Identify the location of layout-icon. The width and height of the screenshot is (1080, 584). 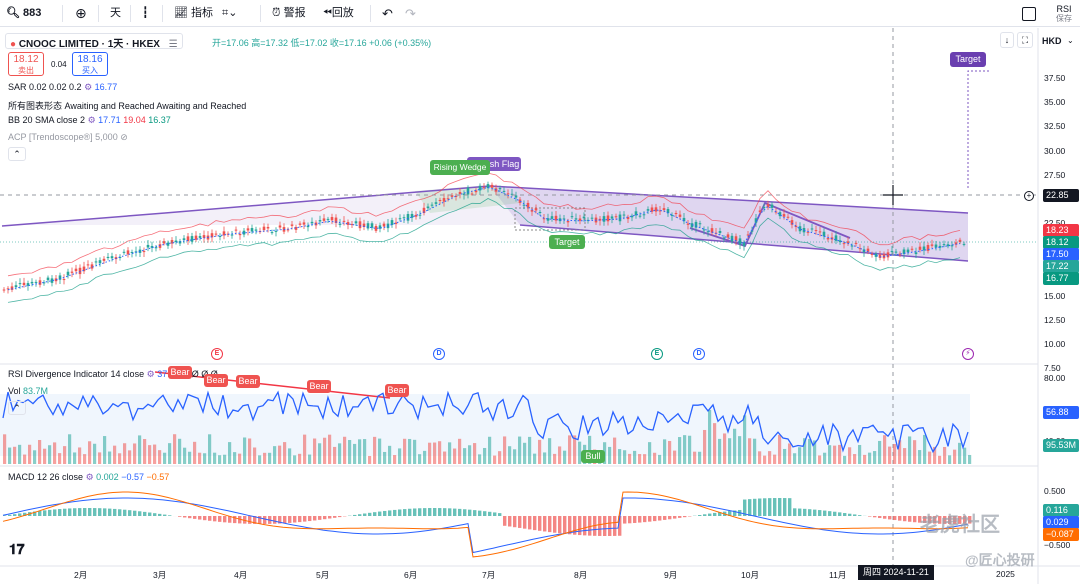
(1029, 14).